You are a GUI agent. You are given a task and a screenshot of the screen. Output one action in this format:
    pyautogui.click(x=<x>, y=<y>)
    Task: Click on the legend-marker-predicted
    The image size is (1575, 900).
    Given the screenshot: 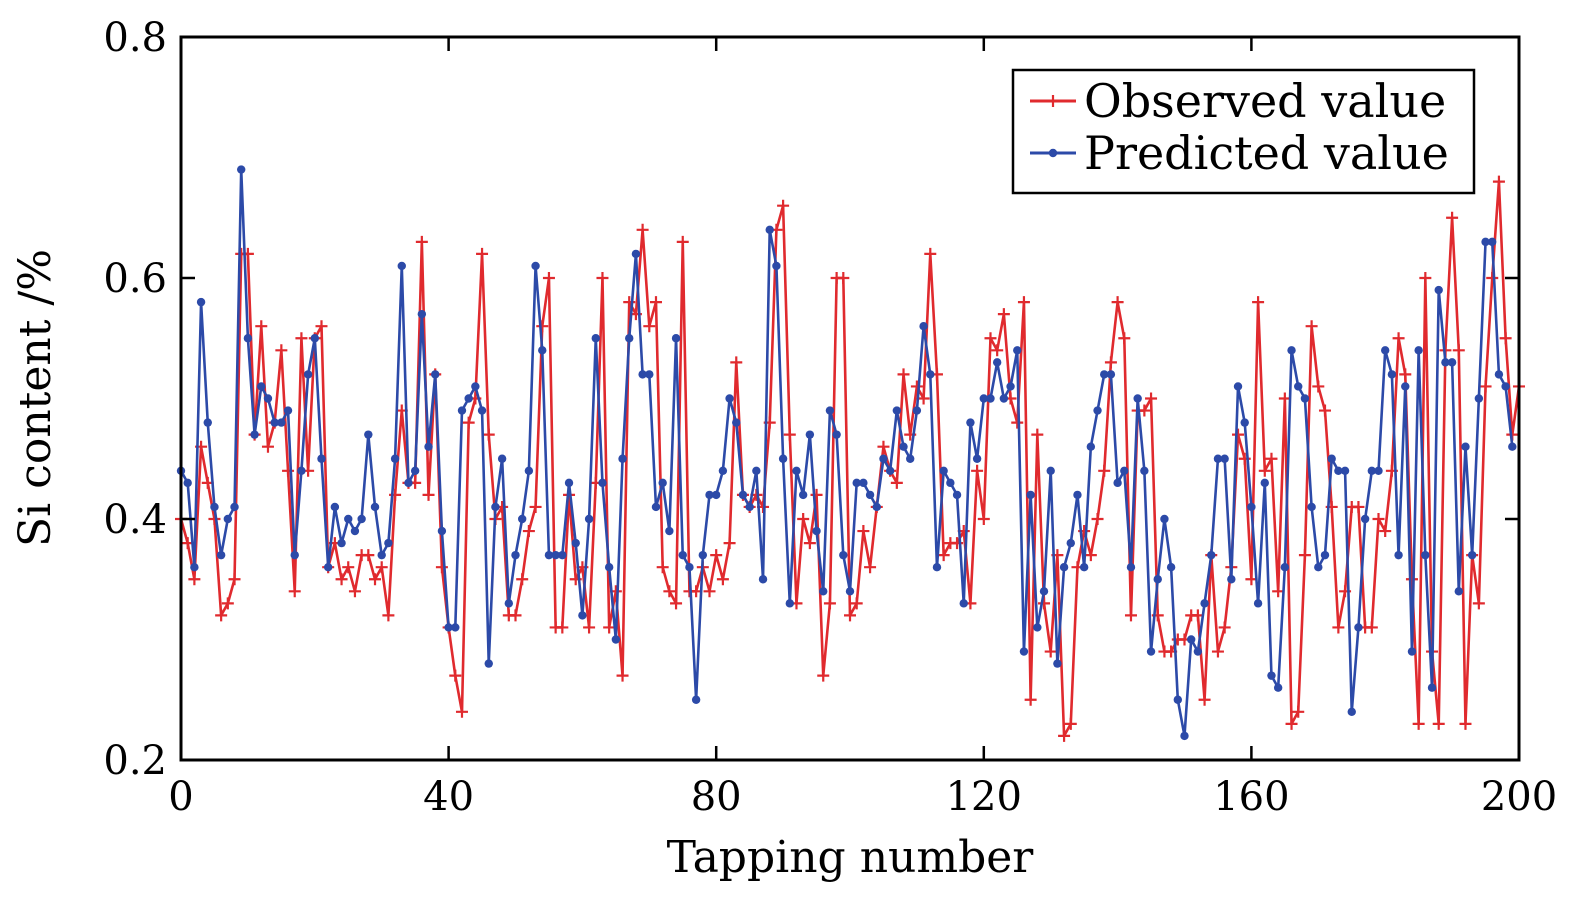 What is the action you would take?
    pyautogui.click(x=1053, y=153)
    